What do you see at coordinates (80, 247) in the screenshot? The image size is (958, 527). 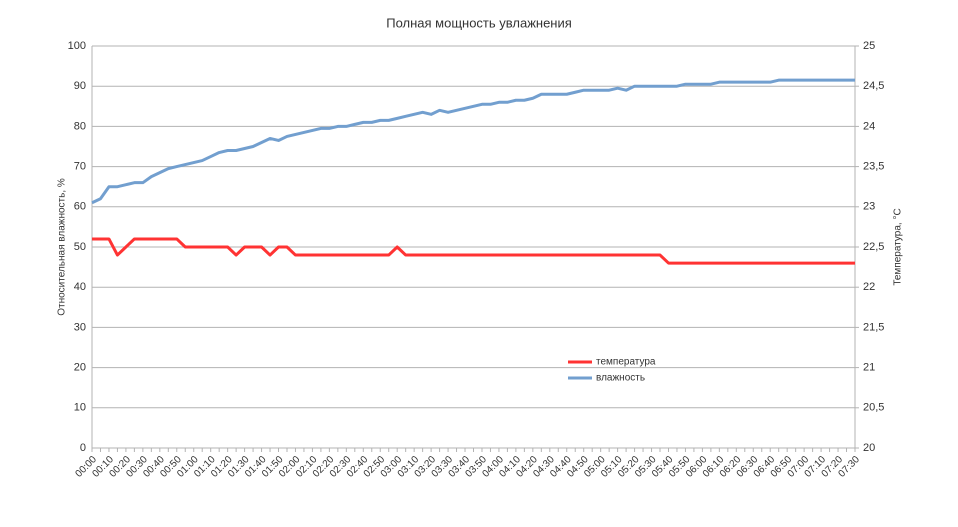 I see `y-tick-label: 50` at bounding box center [80, 247].